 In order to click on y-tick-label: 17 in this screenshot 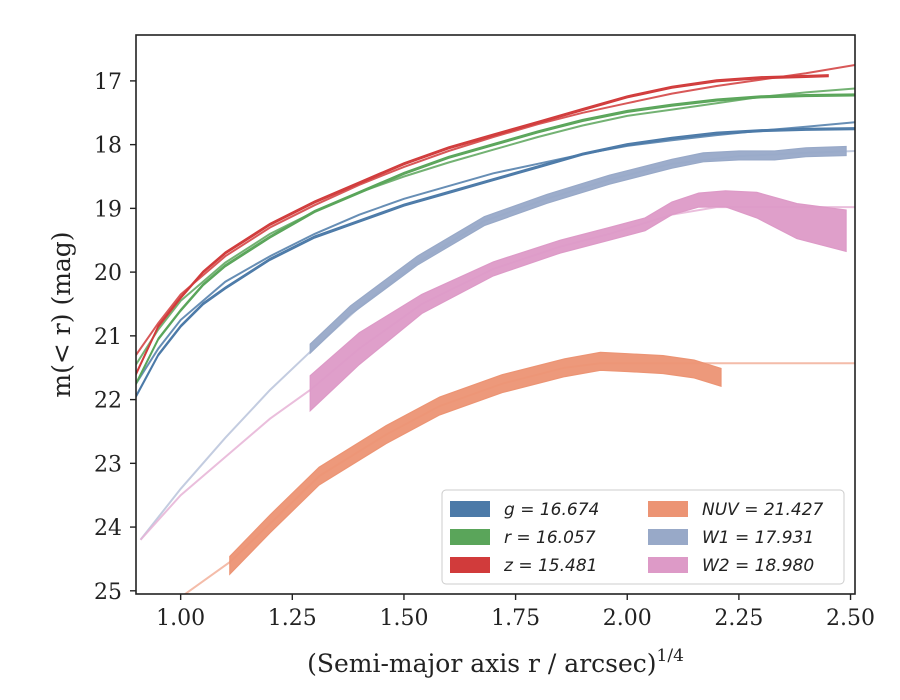, I will do `click(108, 82)`.